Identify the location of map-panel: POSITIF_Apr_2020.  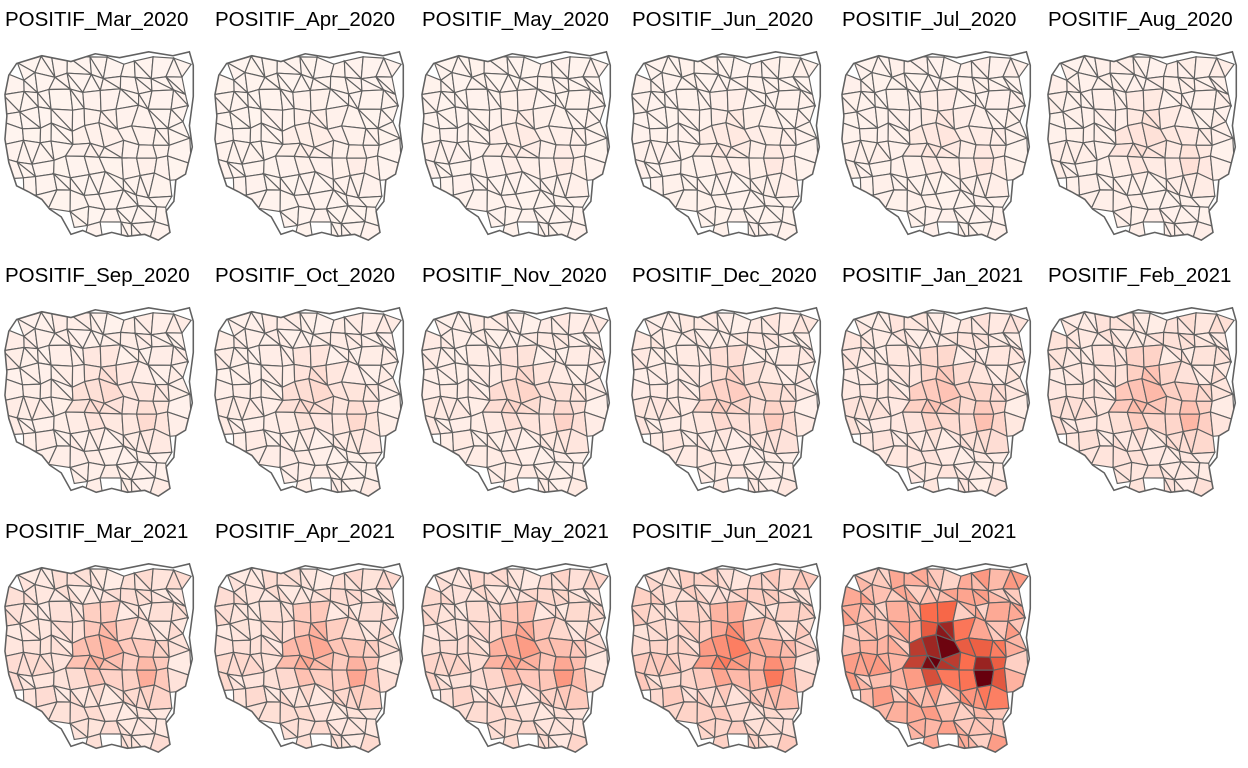
(313, 128).